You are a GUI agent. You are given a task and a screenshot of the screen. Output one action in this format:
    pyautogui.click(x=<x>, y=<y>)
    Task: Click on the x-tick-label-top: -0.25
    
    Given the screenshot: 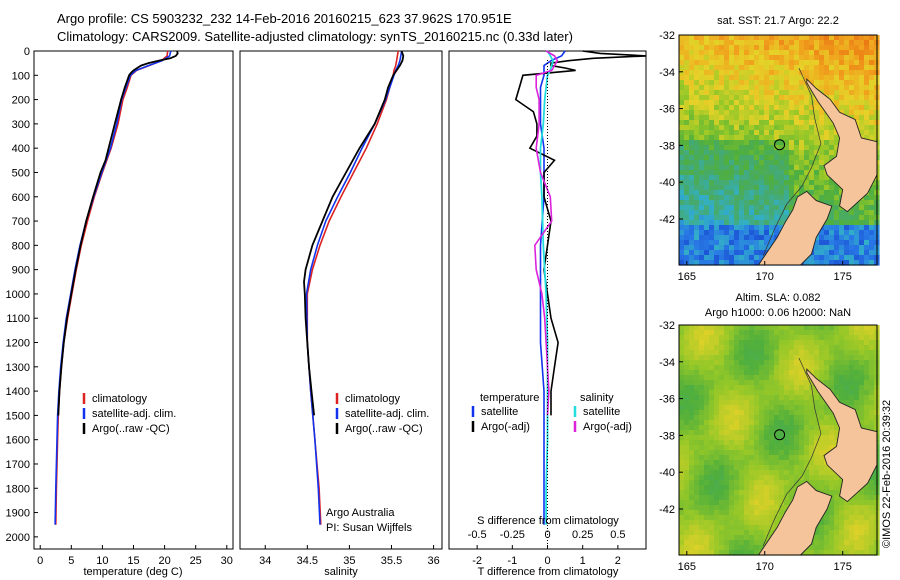 What is the action you would take?
    pyautogui.click(x=512, y=535)
    